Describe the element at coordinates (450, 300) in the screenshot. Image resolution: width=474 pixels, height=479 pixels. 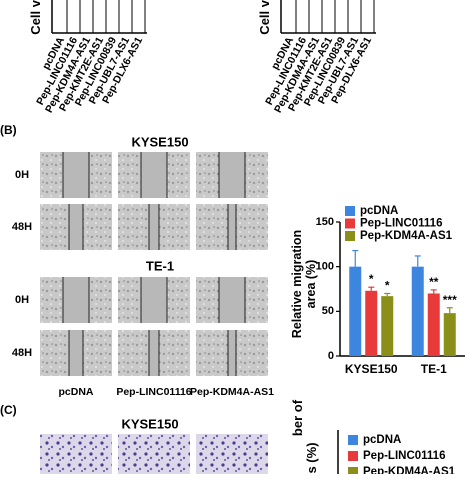
I see `significance: ***` at that location.